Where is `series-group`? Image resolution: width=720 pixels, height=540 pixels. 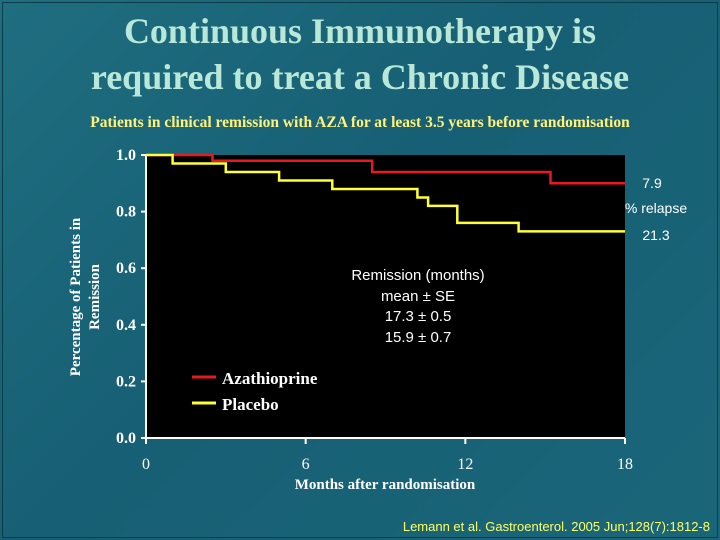
series-group is located at coordinates (385, 193).